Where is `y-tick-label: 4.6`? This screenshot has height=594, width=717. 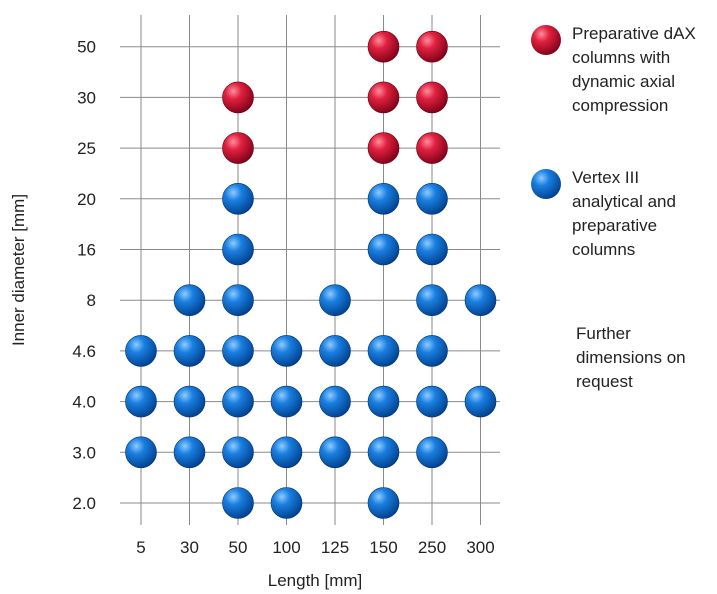
y-tick-label: 4.6 is located at coordinates (84, 351).